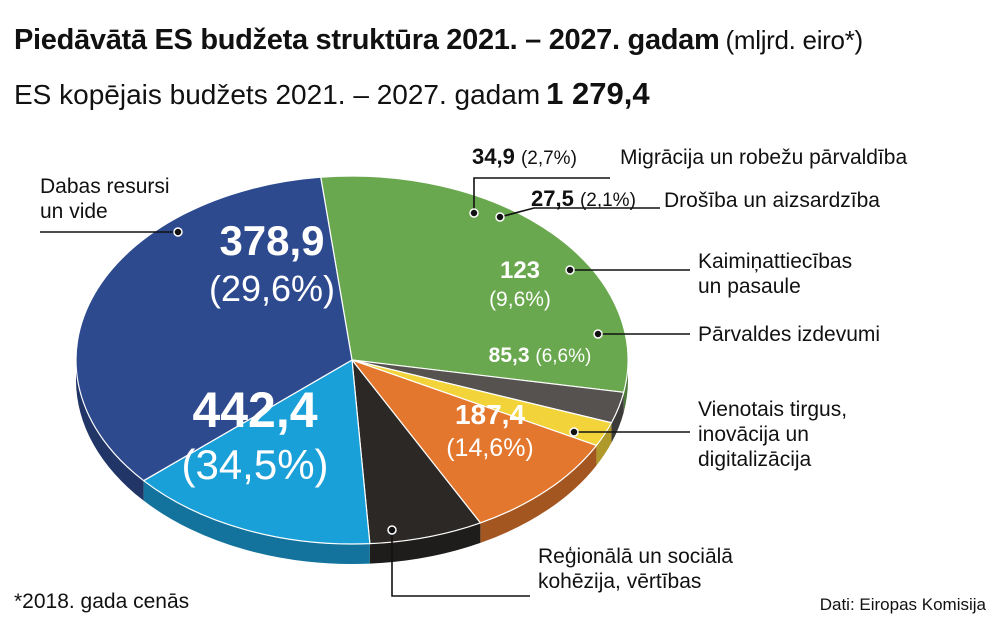  Describe the element at coordinates (772, 409) in the screenshot. I see `category-label-vienotais-tirgus-inovacija-un-digitalizacija: Vienotais tirgus,` at that location.